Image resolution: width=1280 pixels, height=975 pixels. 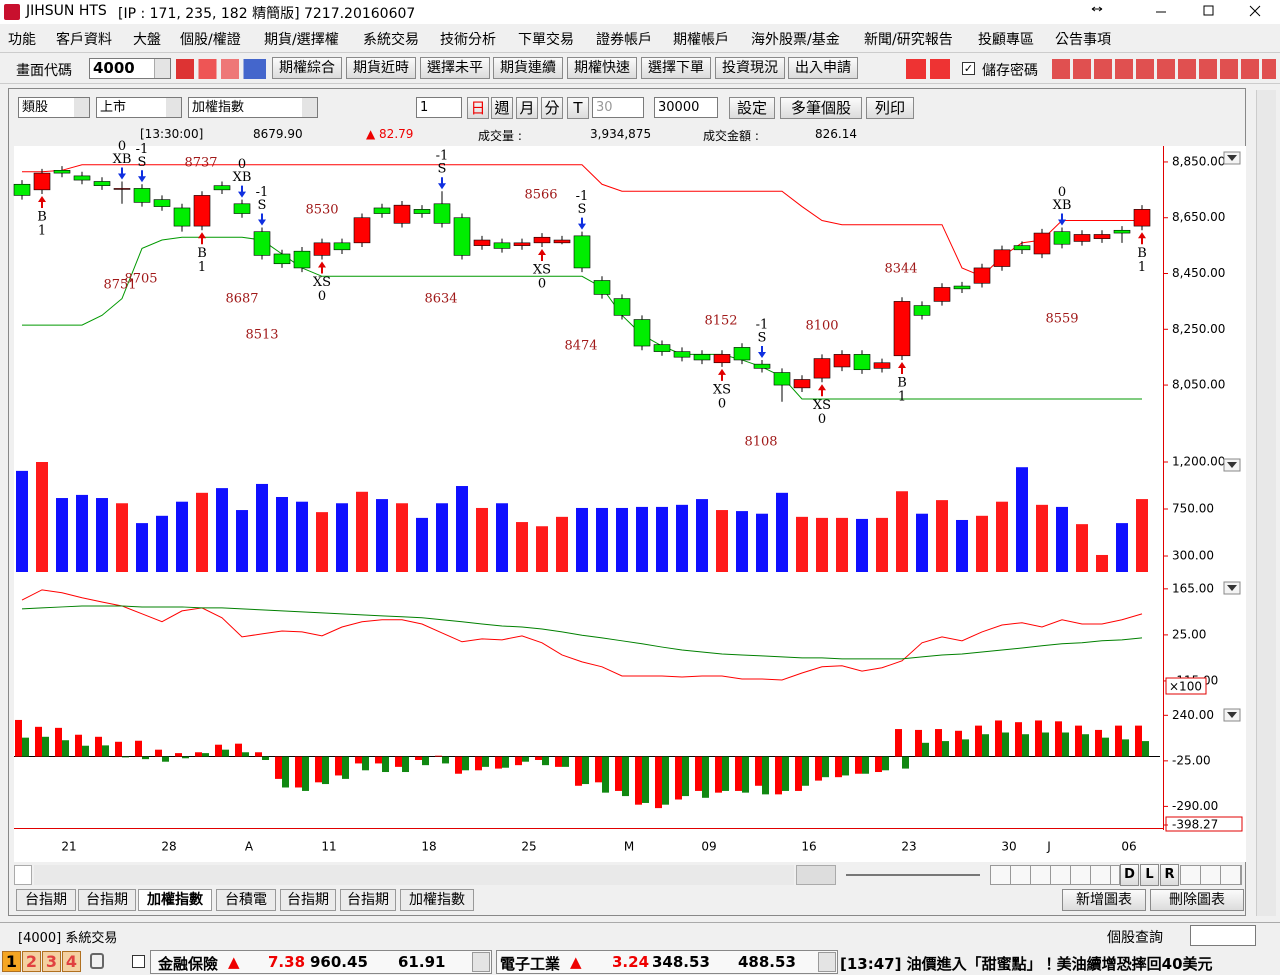 I want to click on screen-status: [4000] 系統交易, so click(x=68, y=938).